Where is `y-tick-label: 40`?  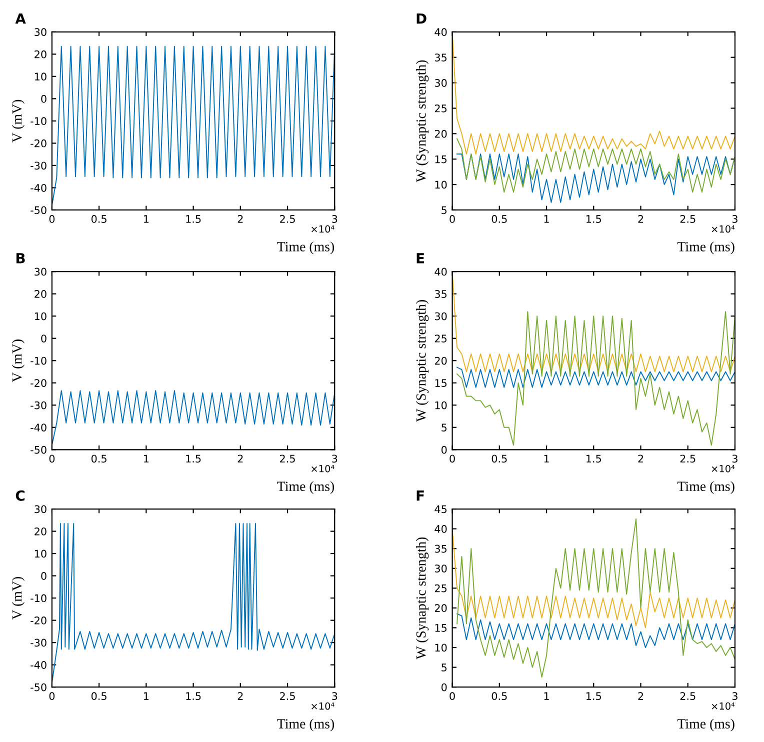 y-tick-label: 40 is located at coordinates (440, 529).